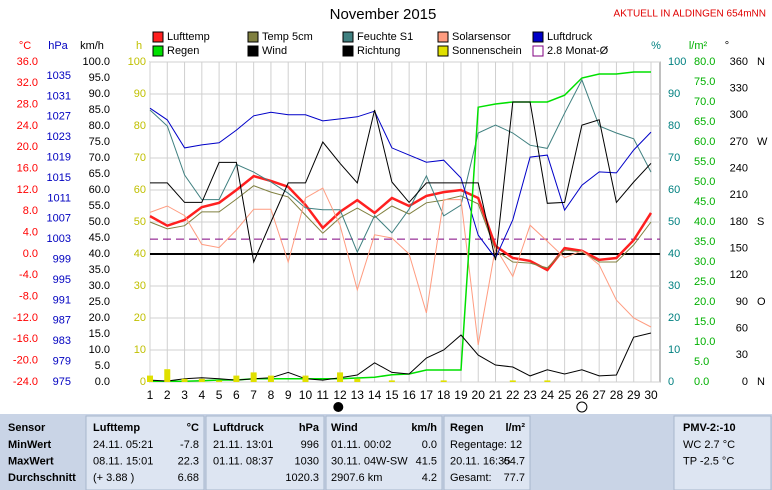  Describe the element at coordinates (99, 94) in the screenshot. I see `y-tick-label: 90.0` at that location.